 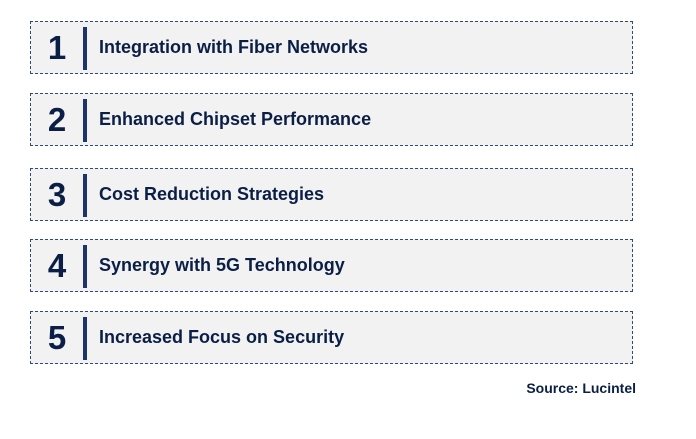 I want to click on list-item: 1 Integration with Fiber Networks, so click(x=331, y=47).